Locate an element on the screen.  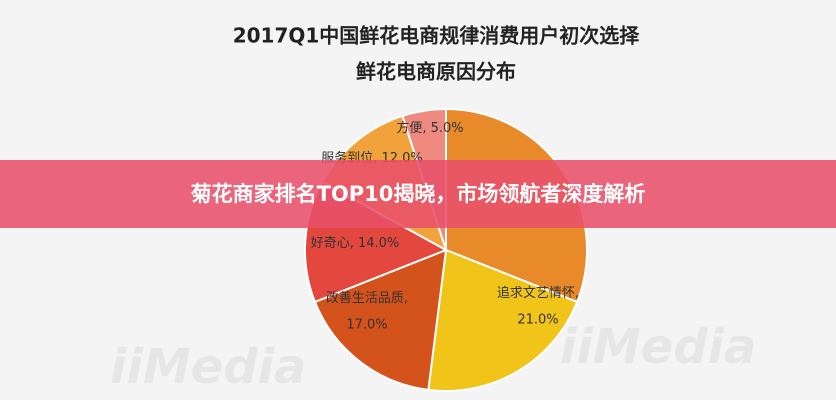
chart-title: 2017Q1中国鲜花电商规律消费用户初次选择 is located at coordinates (437, 36).